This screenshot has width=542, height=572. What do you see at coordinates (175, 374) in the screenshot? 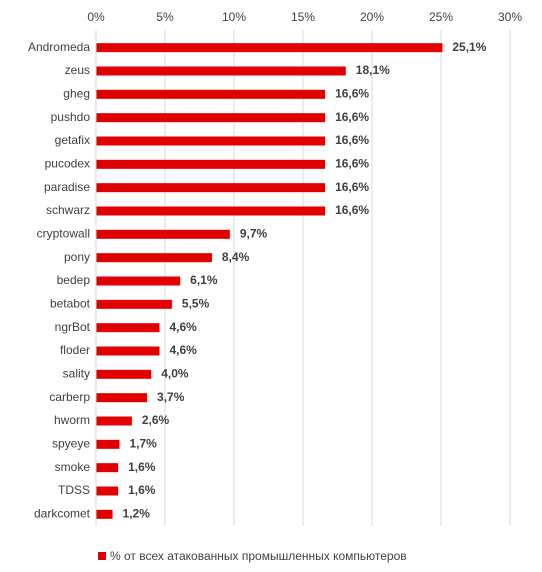
I see `value-label: 4,0%` at bounding box center [175, 374].